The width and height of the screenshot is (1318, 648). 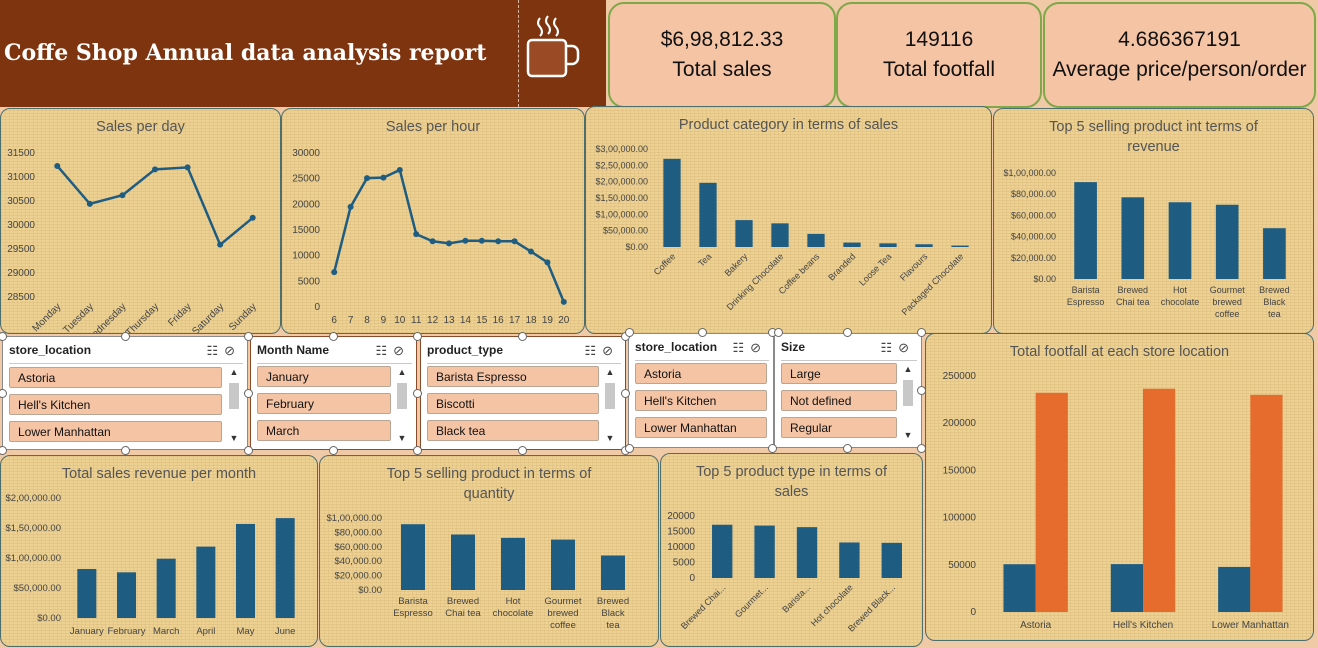 I want to click on y-tick-label: $20,000.00, so click(x=358, y=576).